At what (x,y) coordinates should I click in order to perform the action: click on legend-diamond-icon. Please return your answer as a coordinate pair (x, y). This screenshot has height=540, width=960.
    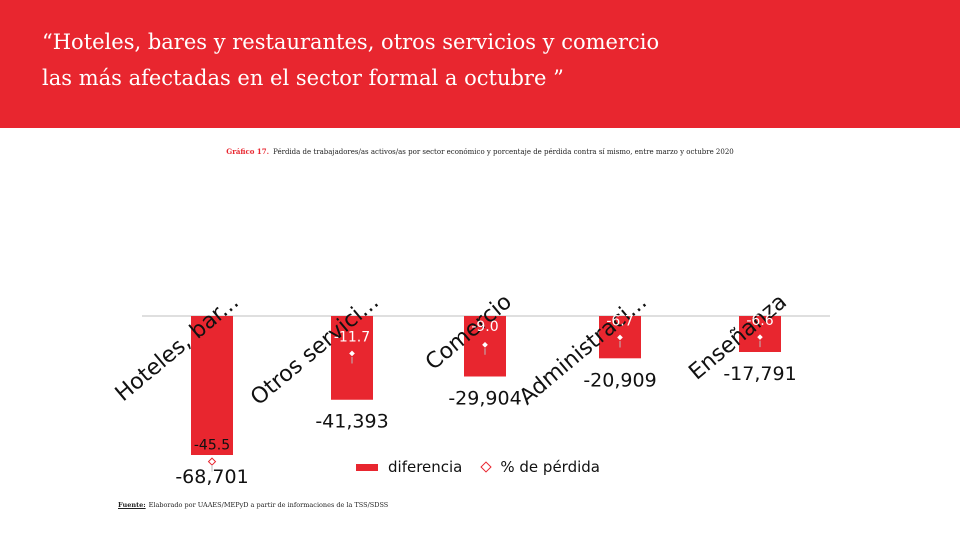
    Looking at the image, I should click on (486, 467).